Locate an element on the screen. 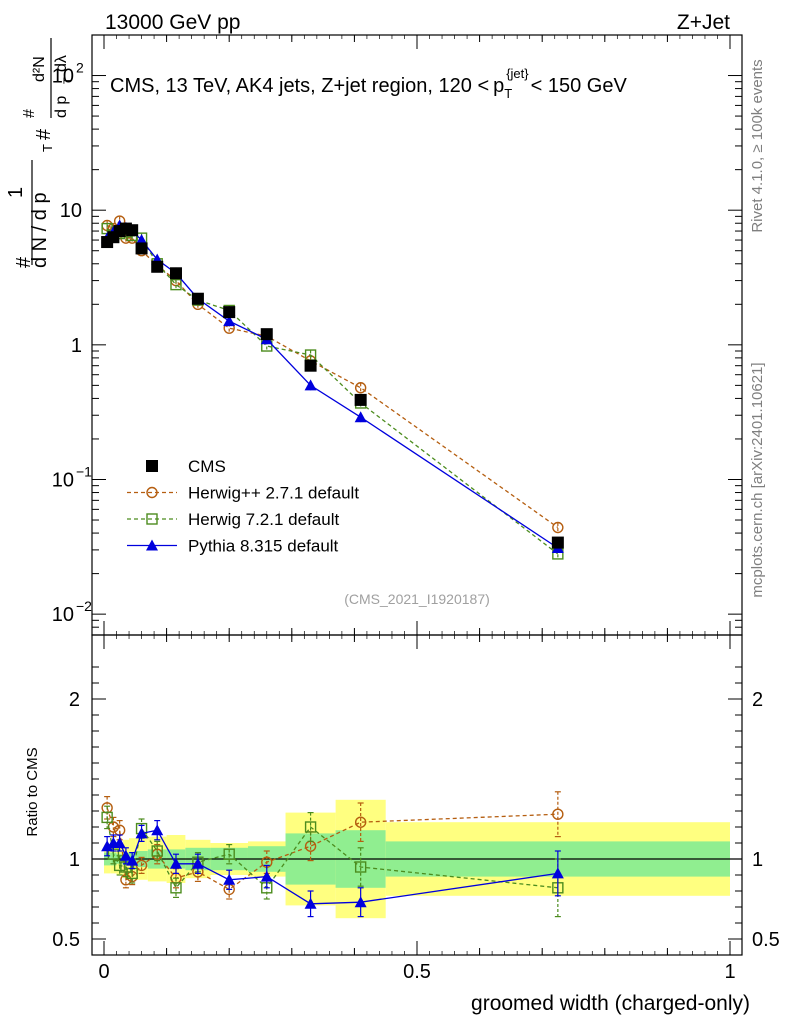 The height and width of the screenshot is (1024, 786). legend-item: Pythia 8.315 default is located at coordinates (233, 546).